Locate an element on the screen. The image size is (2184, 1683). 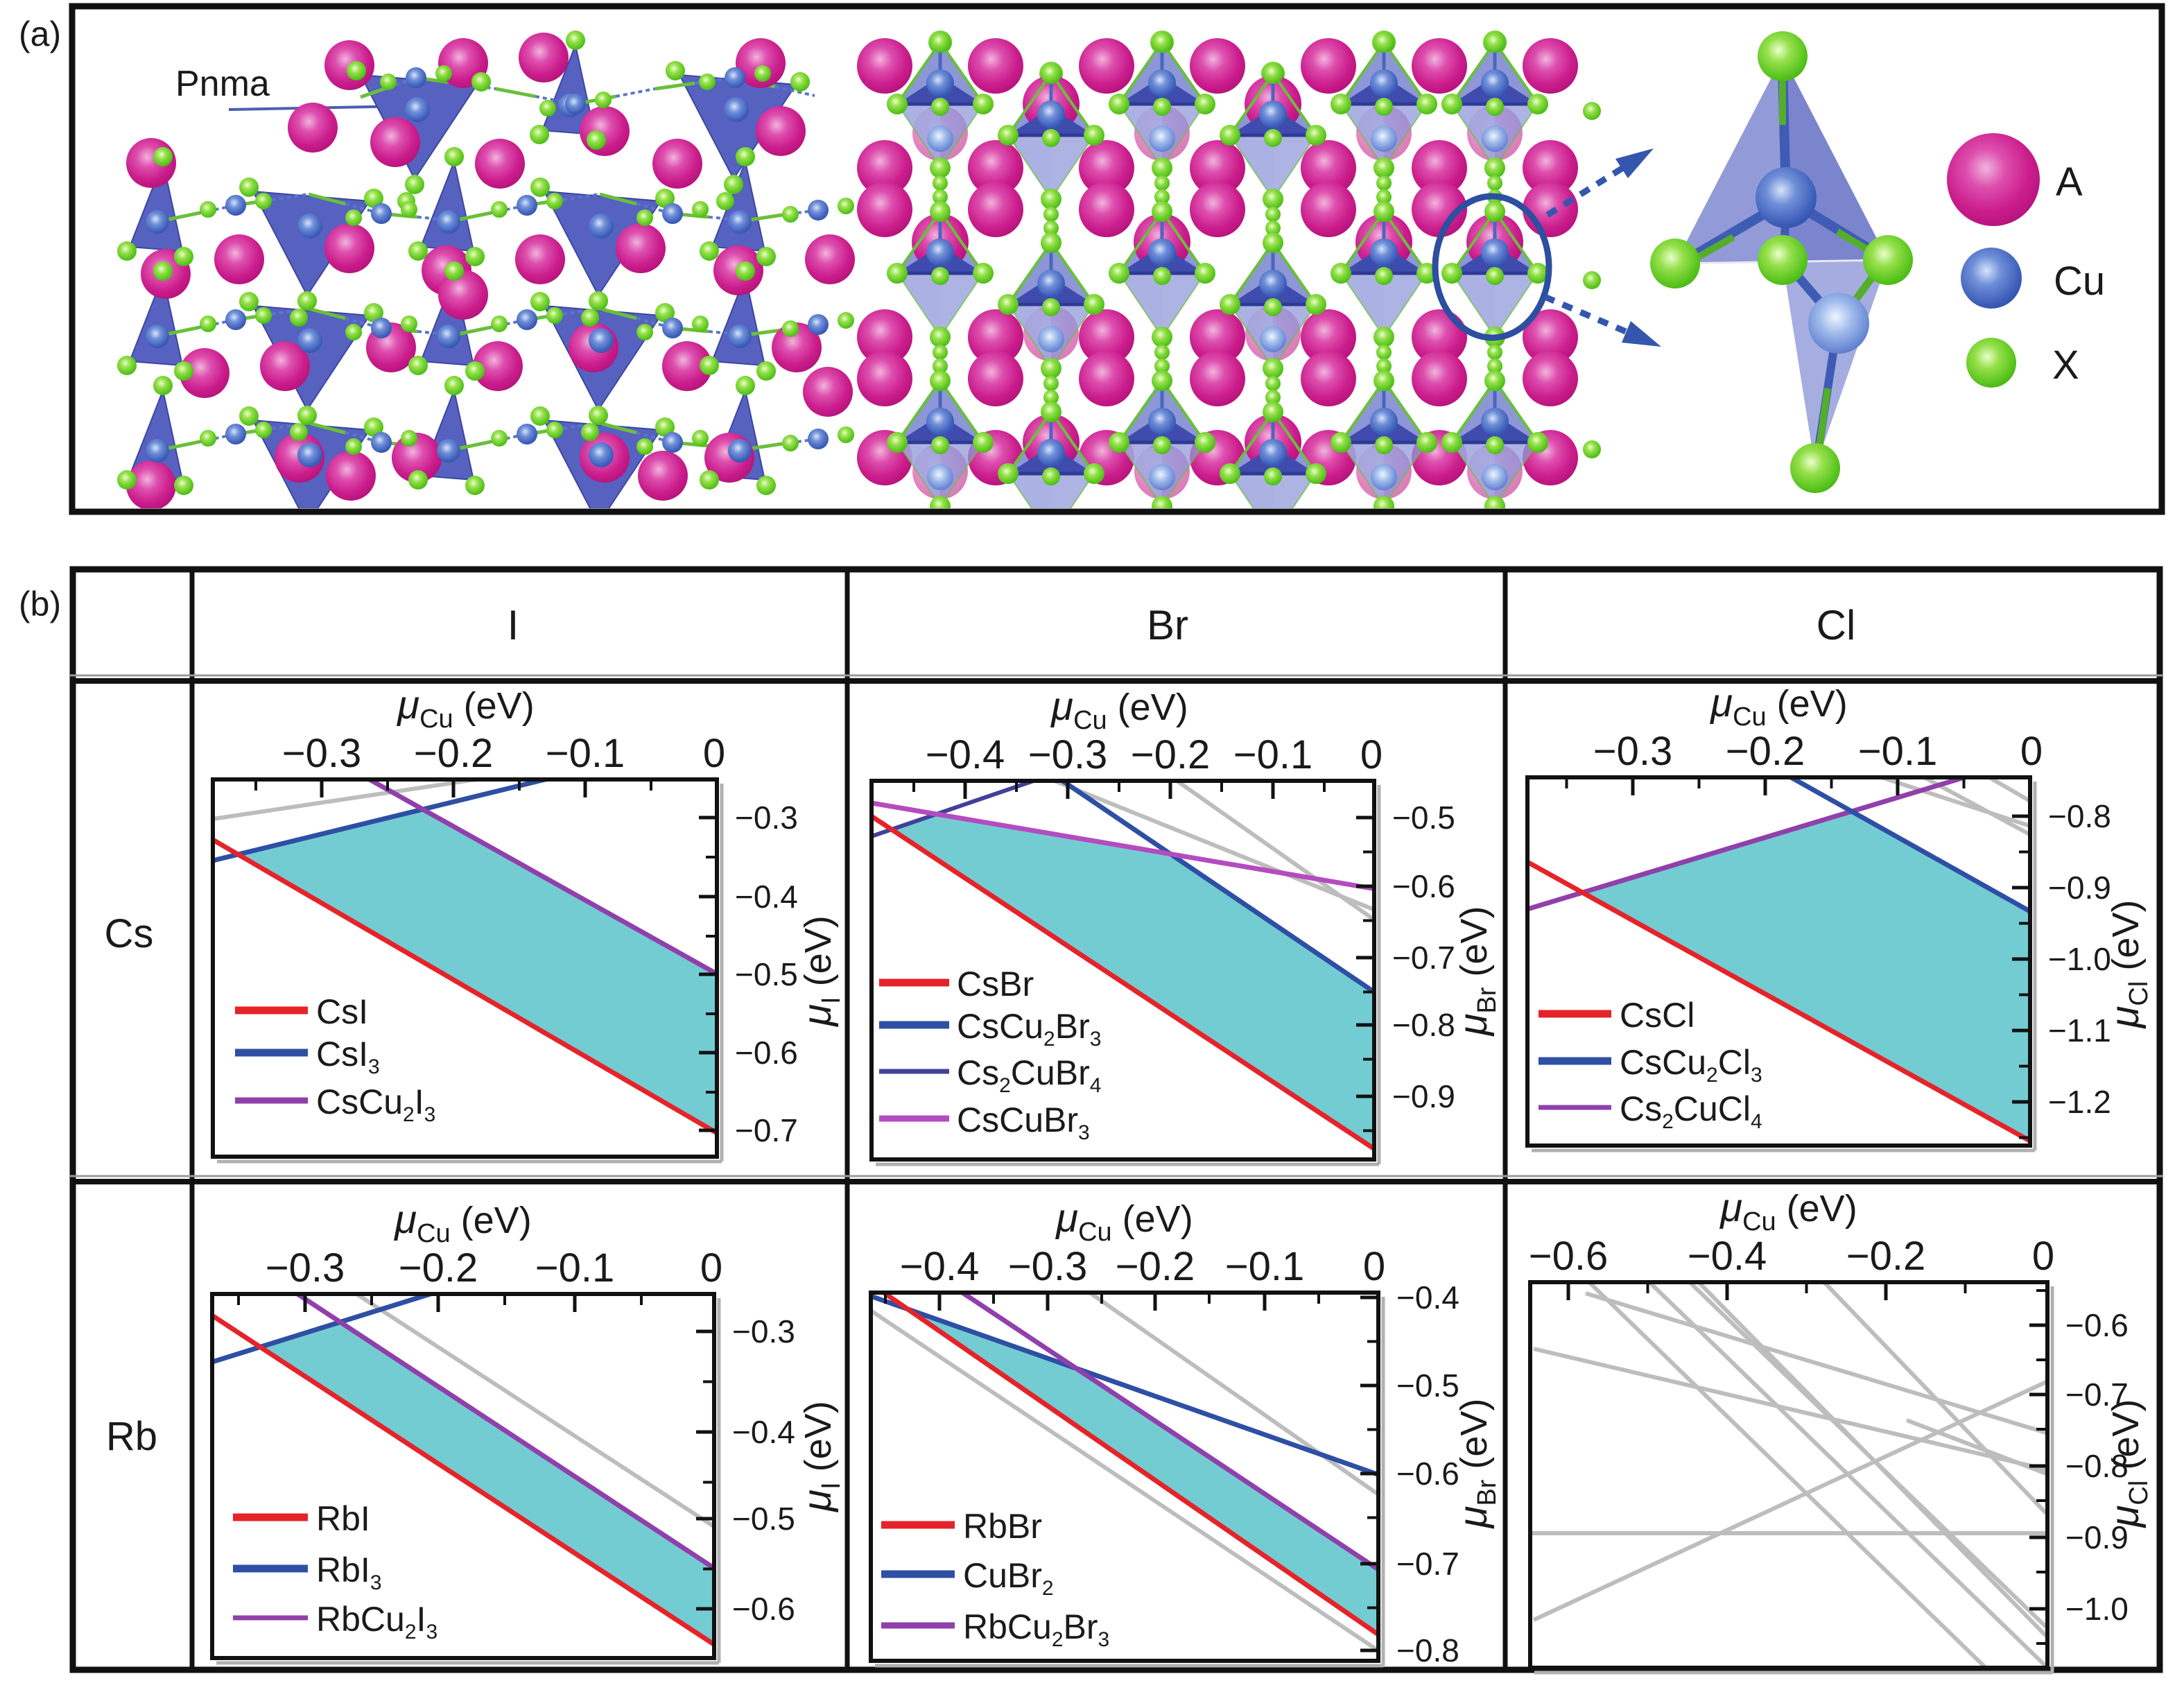
svg-text: RbBr is located at coordinates (1002, 1526).